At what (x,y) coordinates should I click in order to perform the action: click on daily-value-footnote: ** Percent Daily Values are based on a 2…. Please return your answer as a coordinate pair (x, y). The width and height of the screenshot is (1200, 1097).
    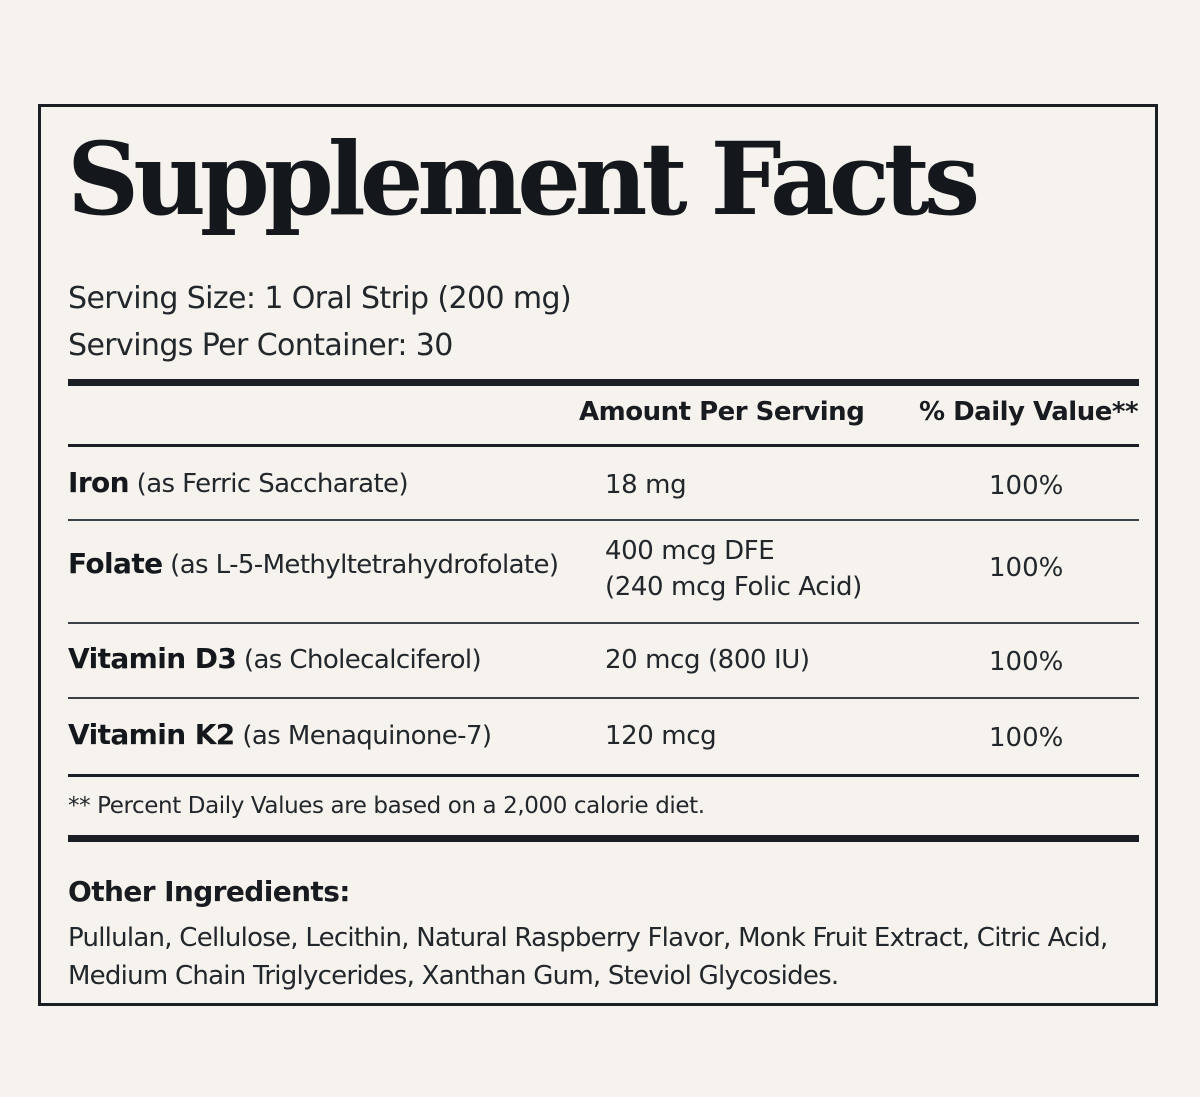
    Looking at the image, I should click on (386, 806).